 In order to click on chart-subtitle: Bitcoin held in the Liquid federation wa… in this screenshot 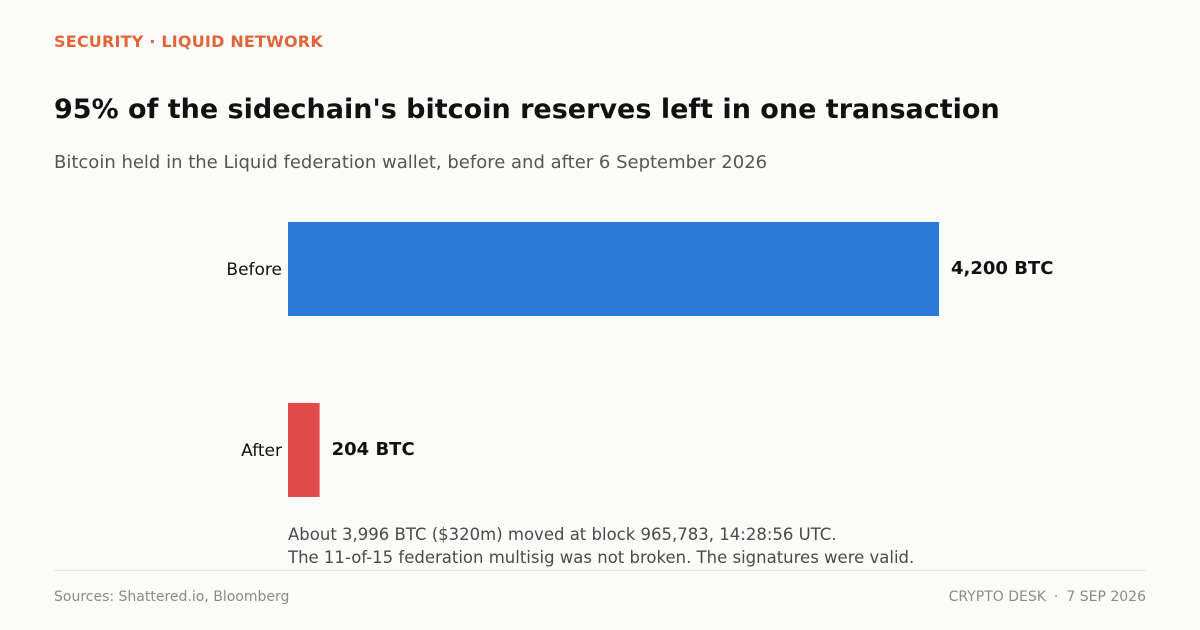, I will do `click(411, 162)`.